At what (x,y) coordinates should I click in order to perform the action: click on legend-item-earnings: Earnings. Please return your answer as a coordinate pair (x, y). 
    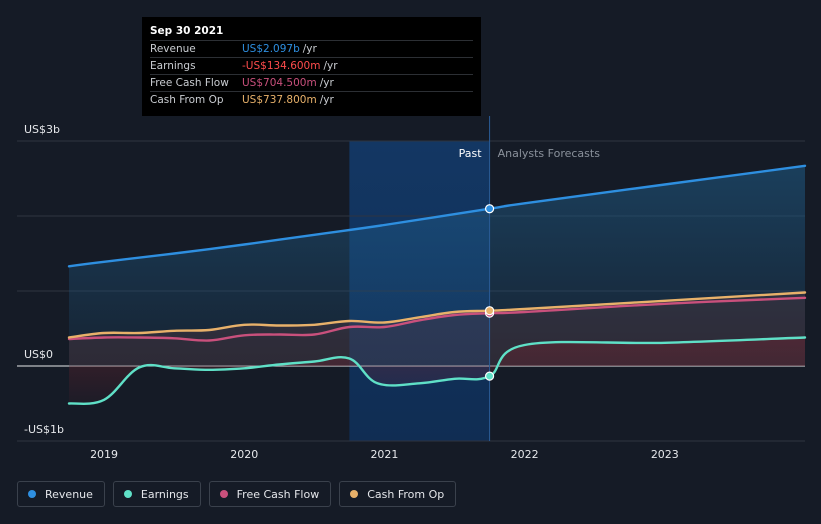
    Looking at the image, I should click on (156, 494).